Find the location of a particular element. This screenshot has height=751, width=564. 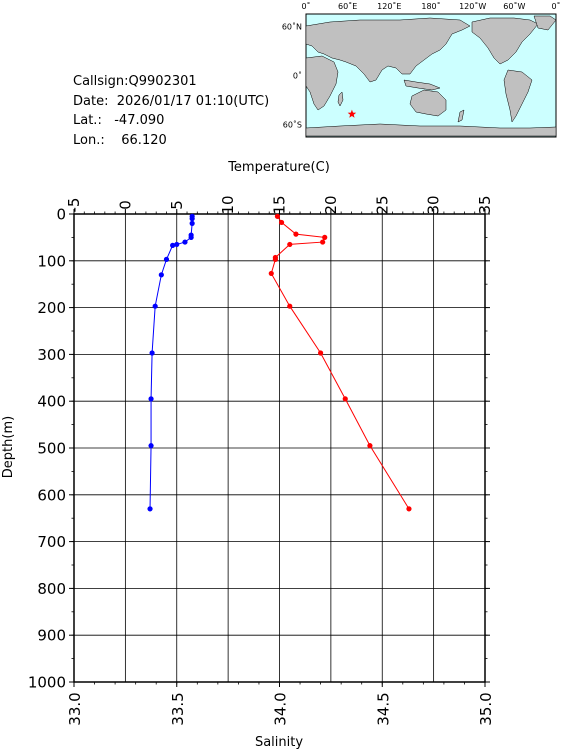

salinity-tick-label: 35.0 is located at coordinates (486, 708).